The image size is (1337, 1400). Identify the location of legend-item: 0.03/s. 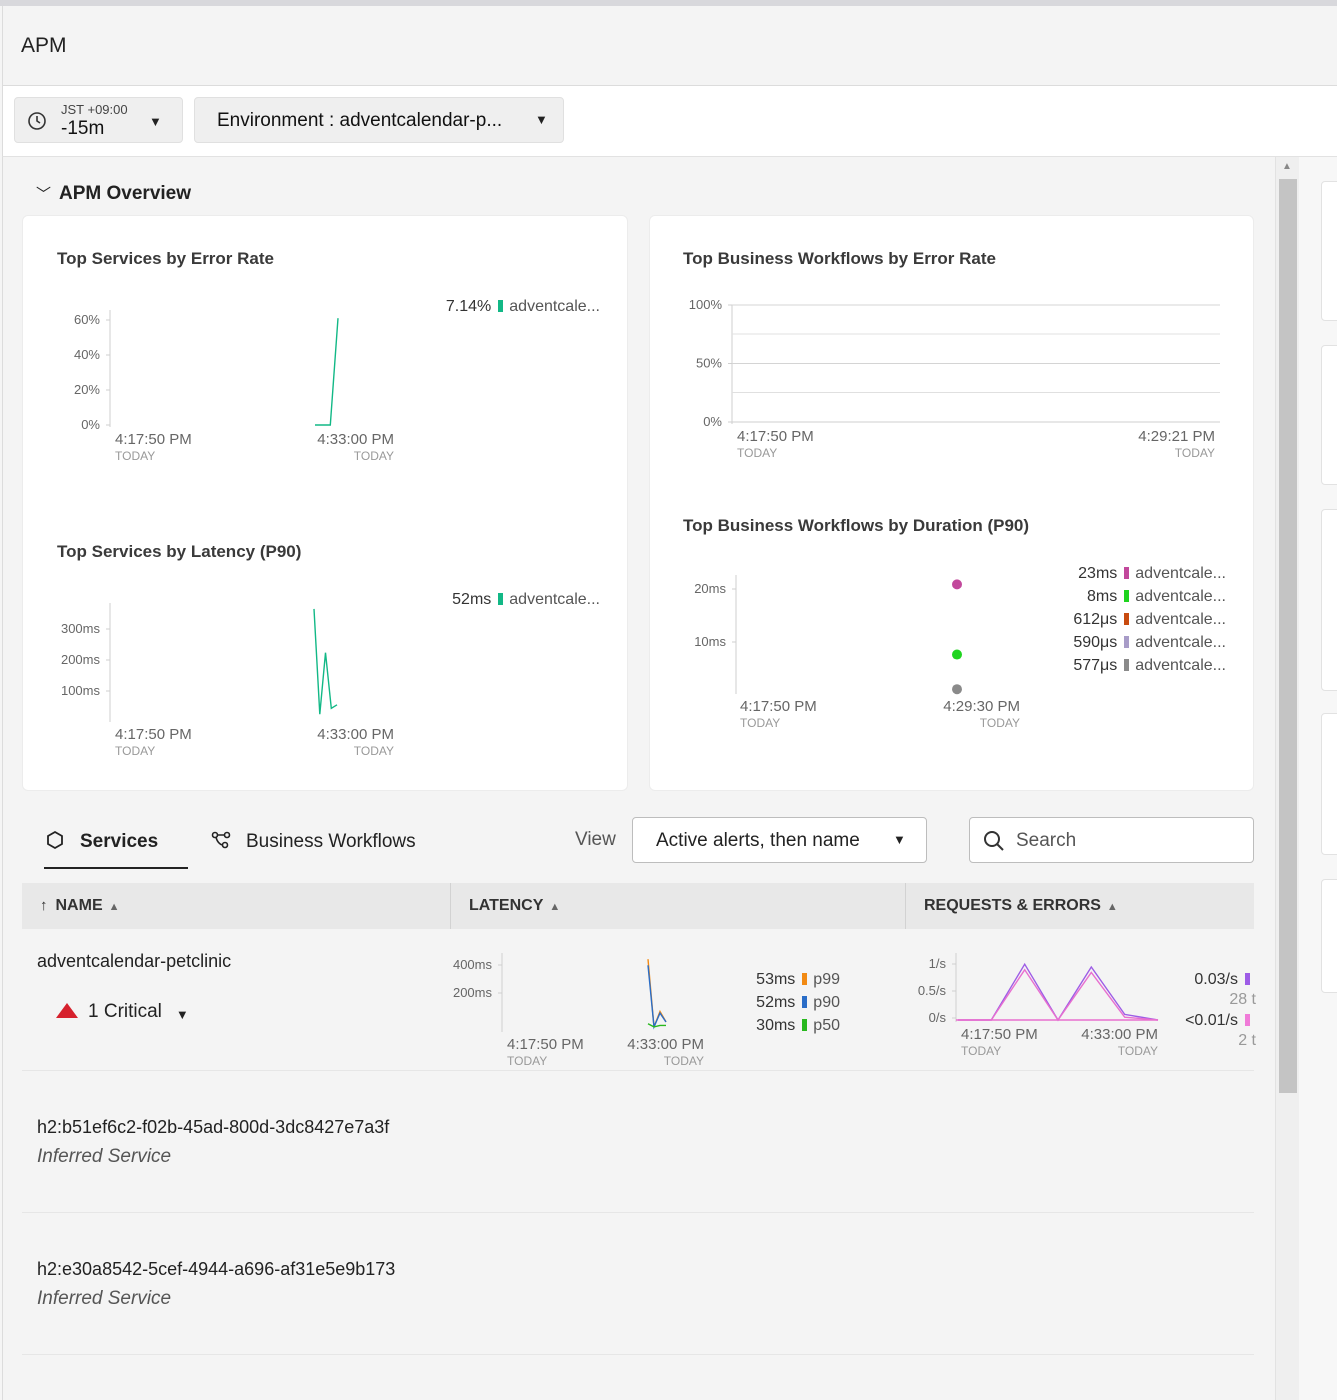
(1203, 979).